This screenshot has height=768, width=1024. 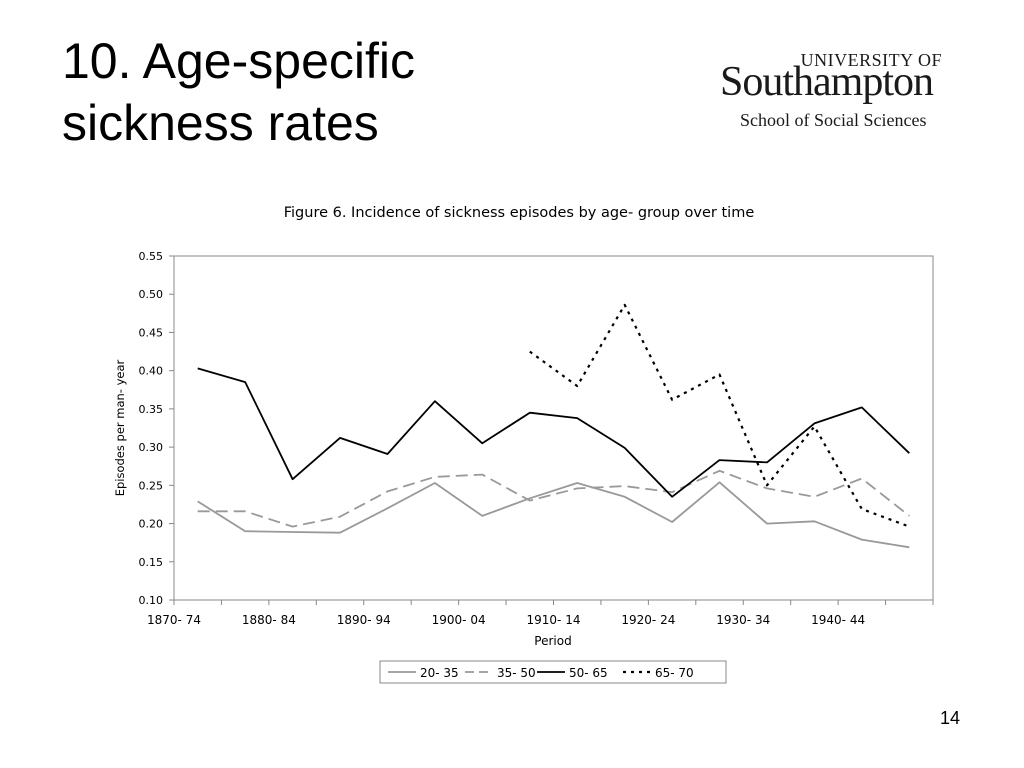 What do you see at coordinates (554, 620) in the screenshot?
I see `x-tick-label: 1910- 14` at bounding box center [554, 620].